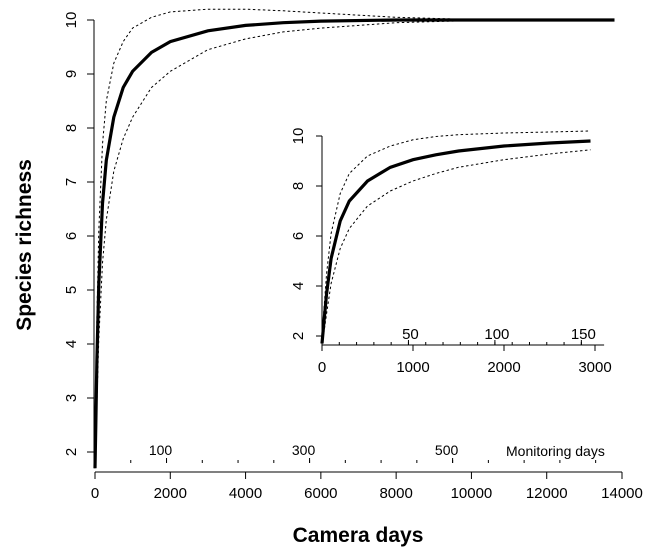  I want to click on inset-series-lower-ci, so click(456, 246).